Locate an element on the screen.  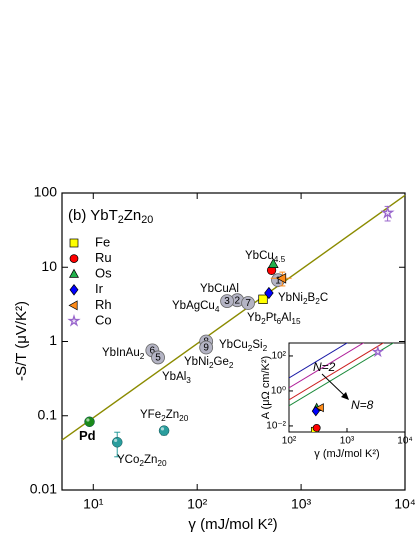
x-tick-label: 10³ is located at coordinates (301, 504).